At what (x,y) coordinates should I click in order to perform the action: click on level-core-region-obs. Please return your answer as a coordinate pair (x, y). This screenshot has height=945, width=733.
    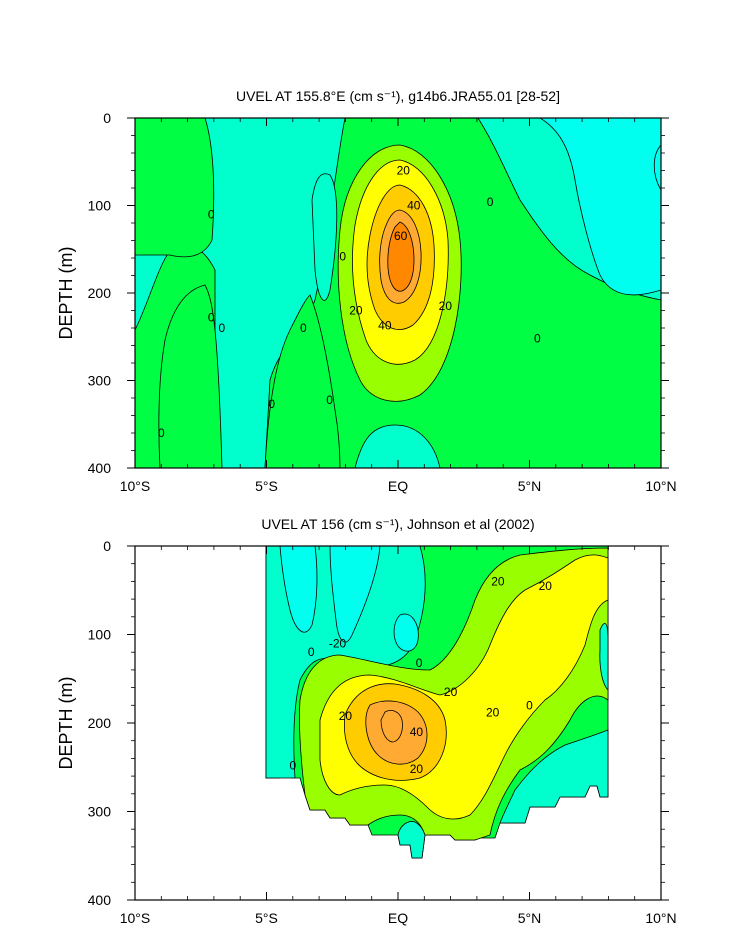
    Looking at the image, I should click on (391, 726).